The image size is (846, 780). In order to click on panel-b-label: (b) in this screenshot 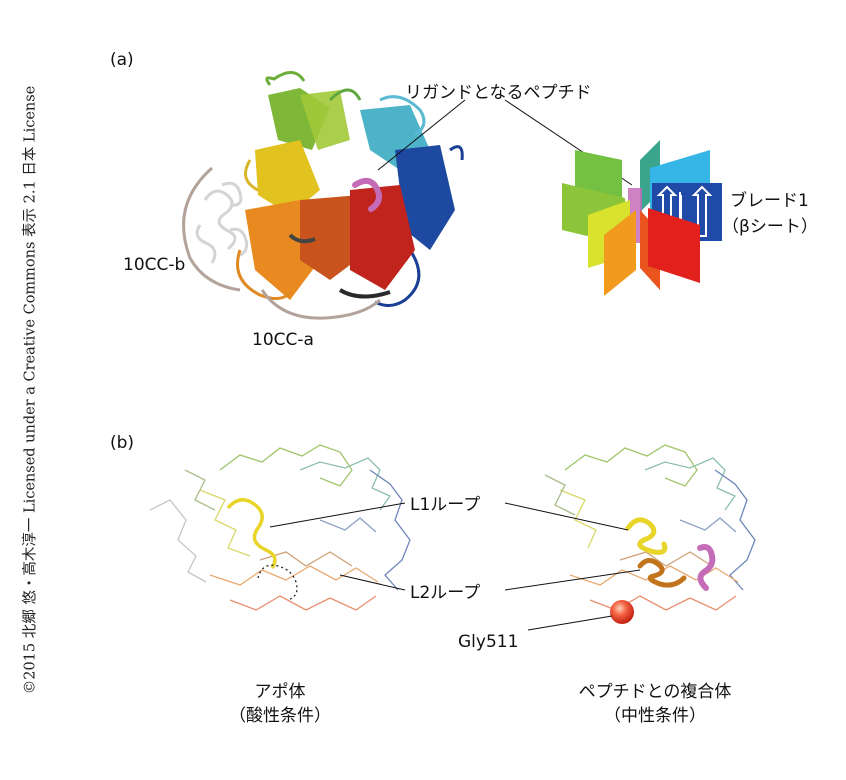, I will do `click(122, 443)`.